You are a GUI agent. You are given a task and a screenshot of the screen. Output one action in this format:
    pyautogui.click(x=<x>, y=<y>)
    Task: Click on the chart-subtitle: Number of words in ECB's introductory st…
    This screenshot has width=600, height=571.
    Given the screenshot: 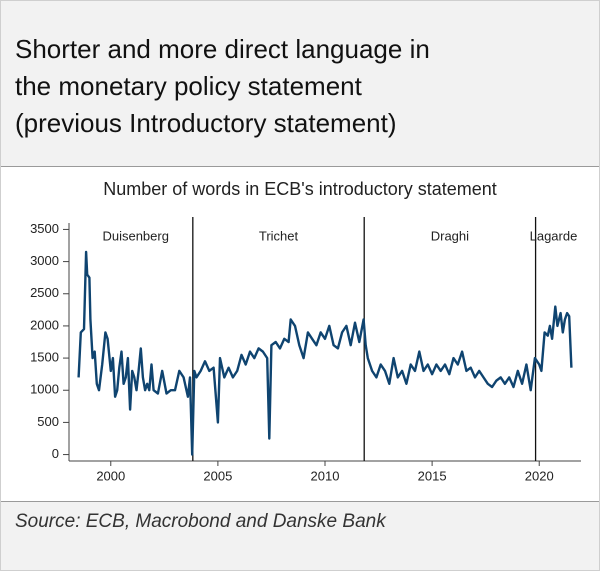 What is the action you would take?
    pyautogui.click(x=300, y=189)
    